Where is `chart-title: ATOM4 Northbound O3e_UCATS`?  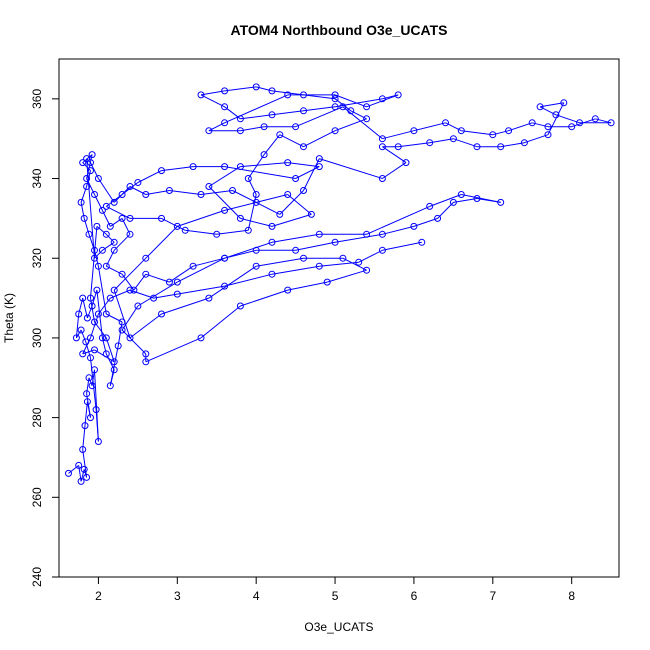
chart-title: ATOM4 Northbound O3e_UCATS is located at coordinates (339, 30).